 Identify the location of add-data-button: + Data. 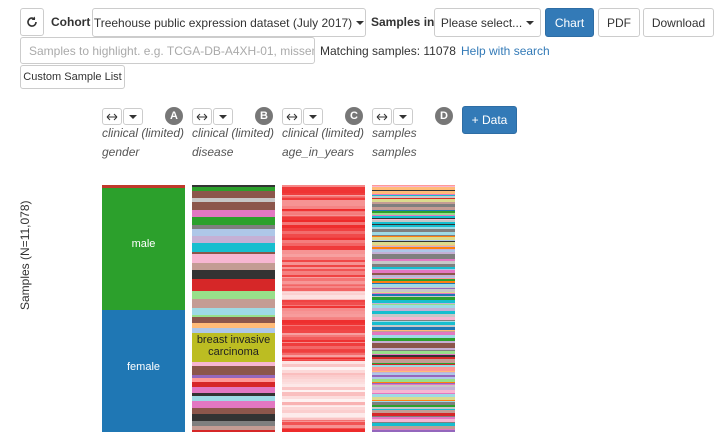
(489, 120).